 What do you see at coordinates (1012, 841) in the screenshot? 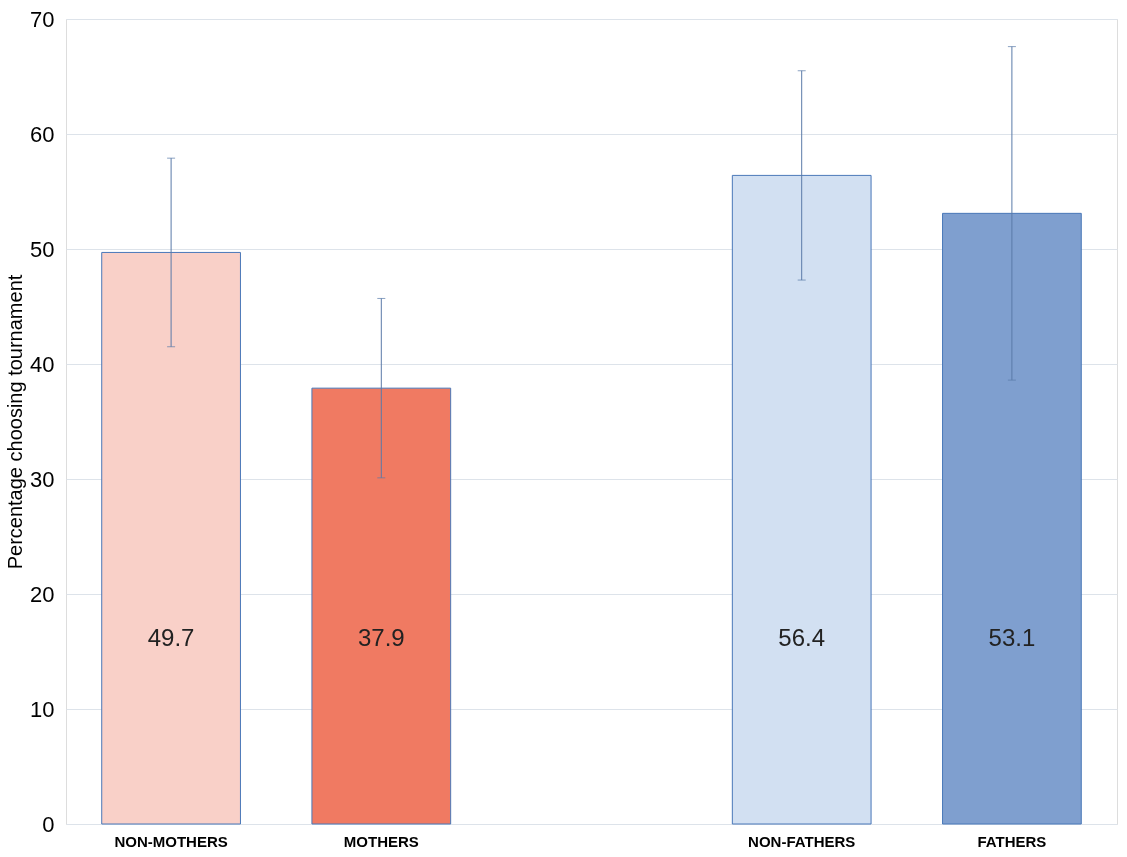
I see `x-tick-label: FATHERS` at bounding box center [1012, 841].